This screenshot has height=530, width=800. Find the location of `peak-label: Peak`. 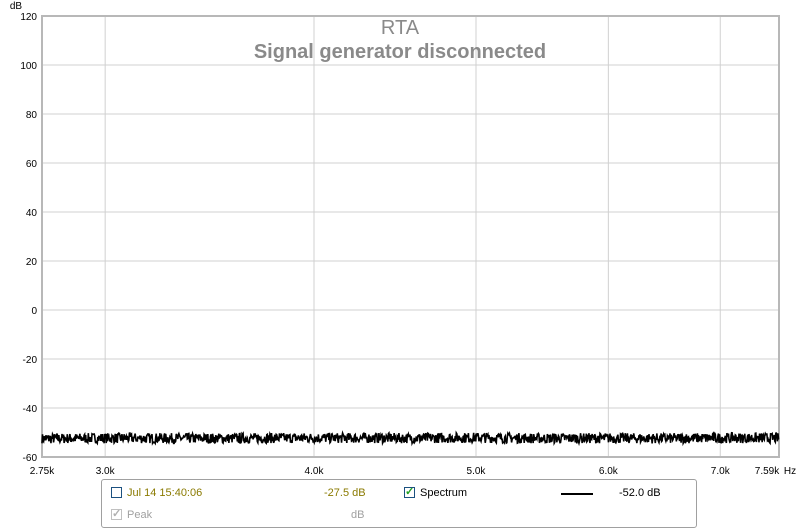

peak-label: Peak is located at coordinates (140, 515).